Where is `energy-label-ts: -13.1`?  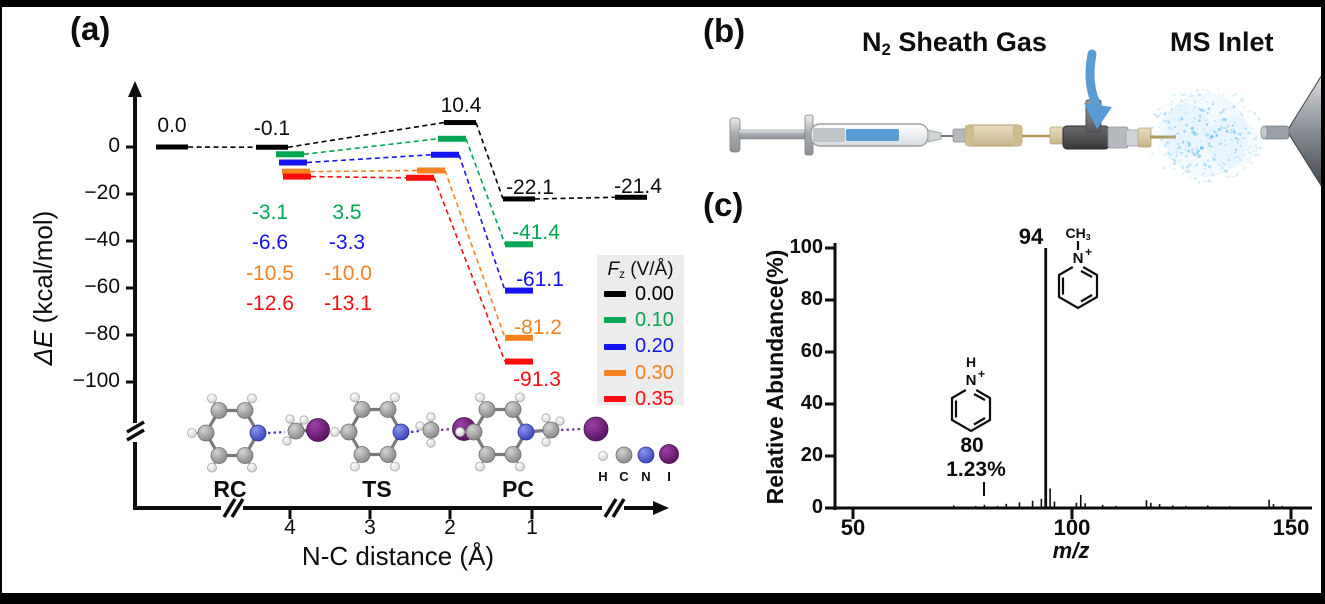 energy-label-ts: -13.1 is located at coordinates (348, 303).